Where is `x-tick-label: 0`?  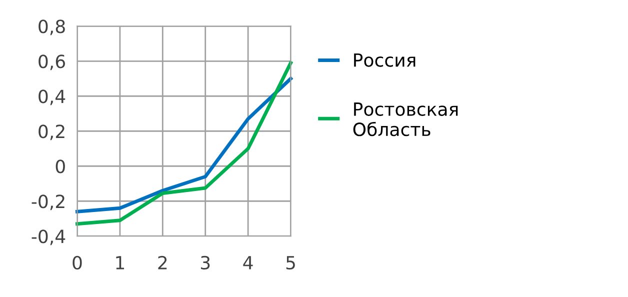
x-tick-label: 0 is located at coordinates (77, 263).